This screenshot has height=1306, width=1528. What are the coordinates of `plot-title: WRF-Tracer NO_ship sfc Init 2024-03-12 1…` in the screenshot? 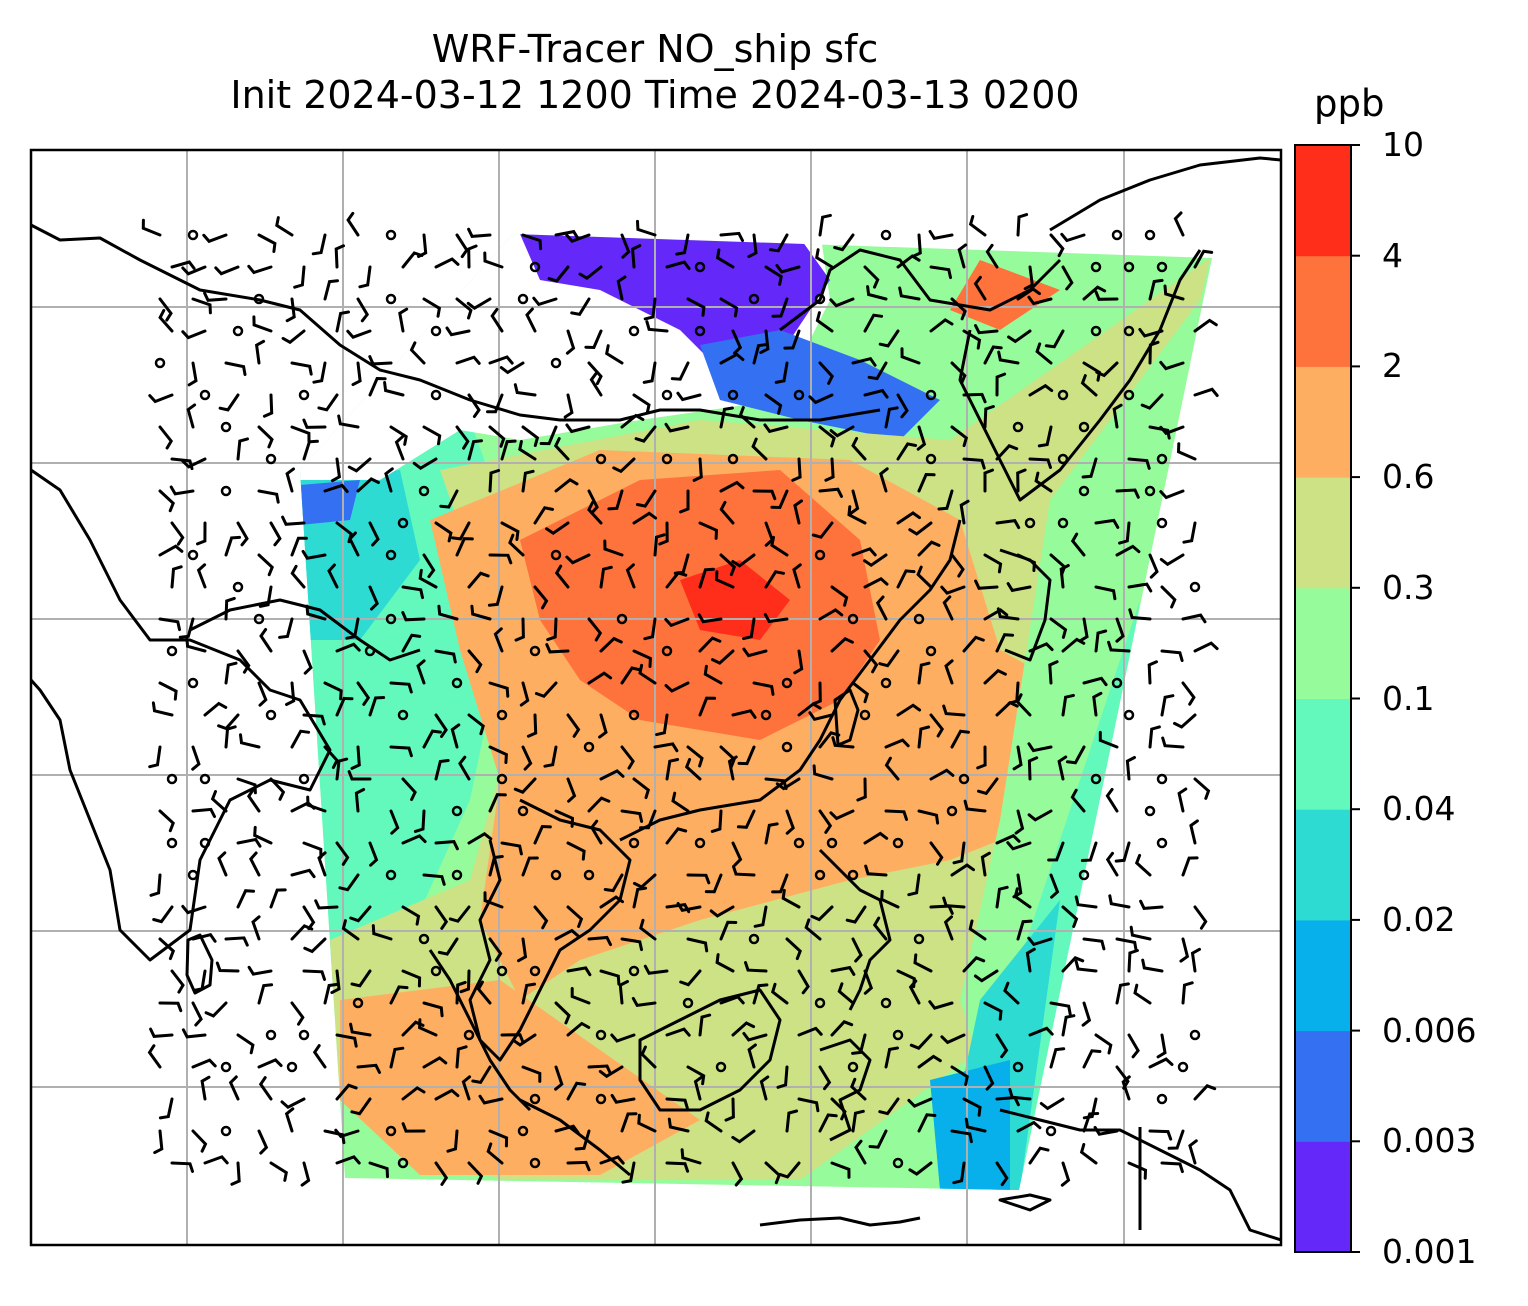 It's located at (655, 72).